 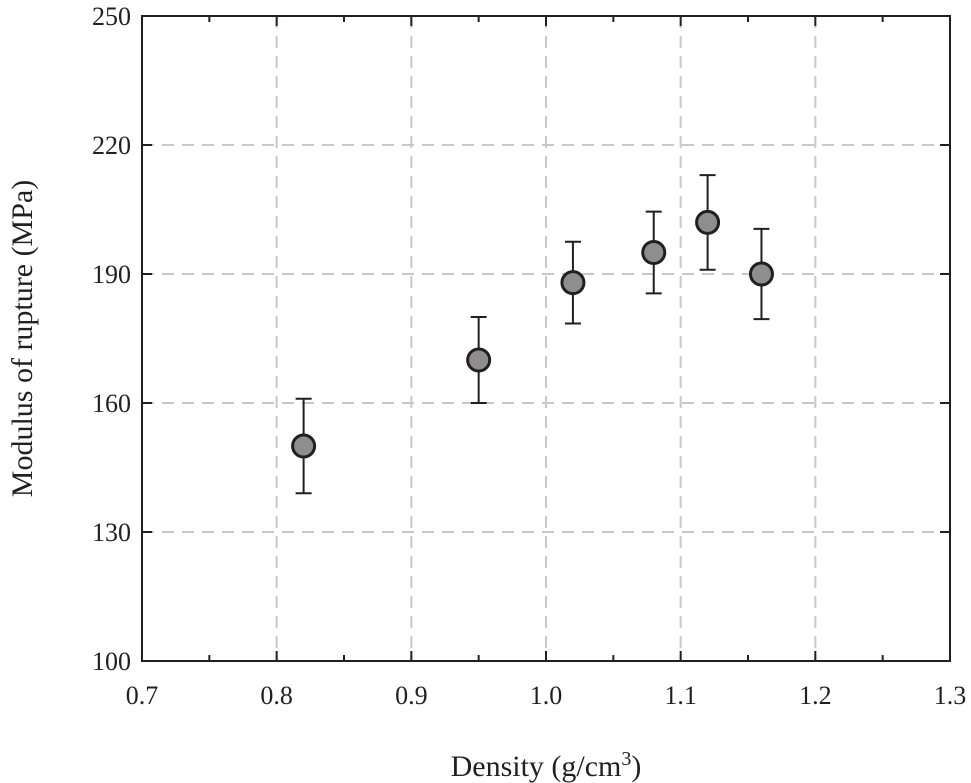 What do you see at coordinates (111, 403) in the screenshot?
I see `y-tick-label: 160` at bounding box center [111, 403].